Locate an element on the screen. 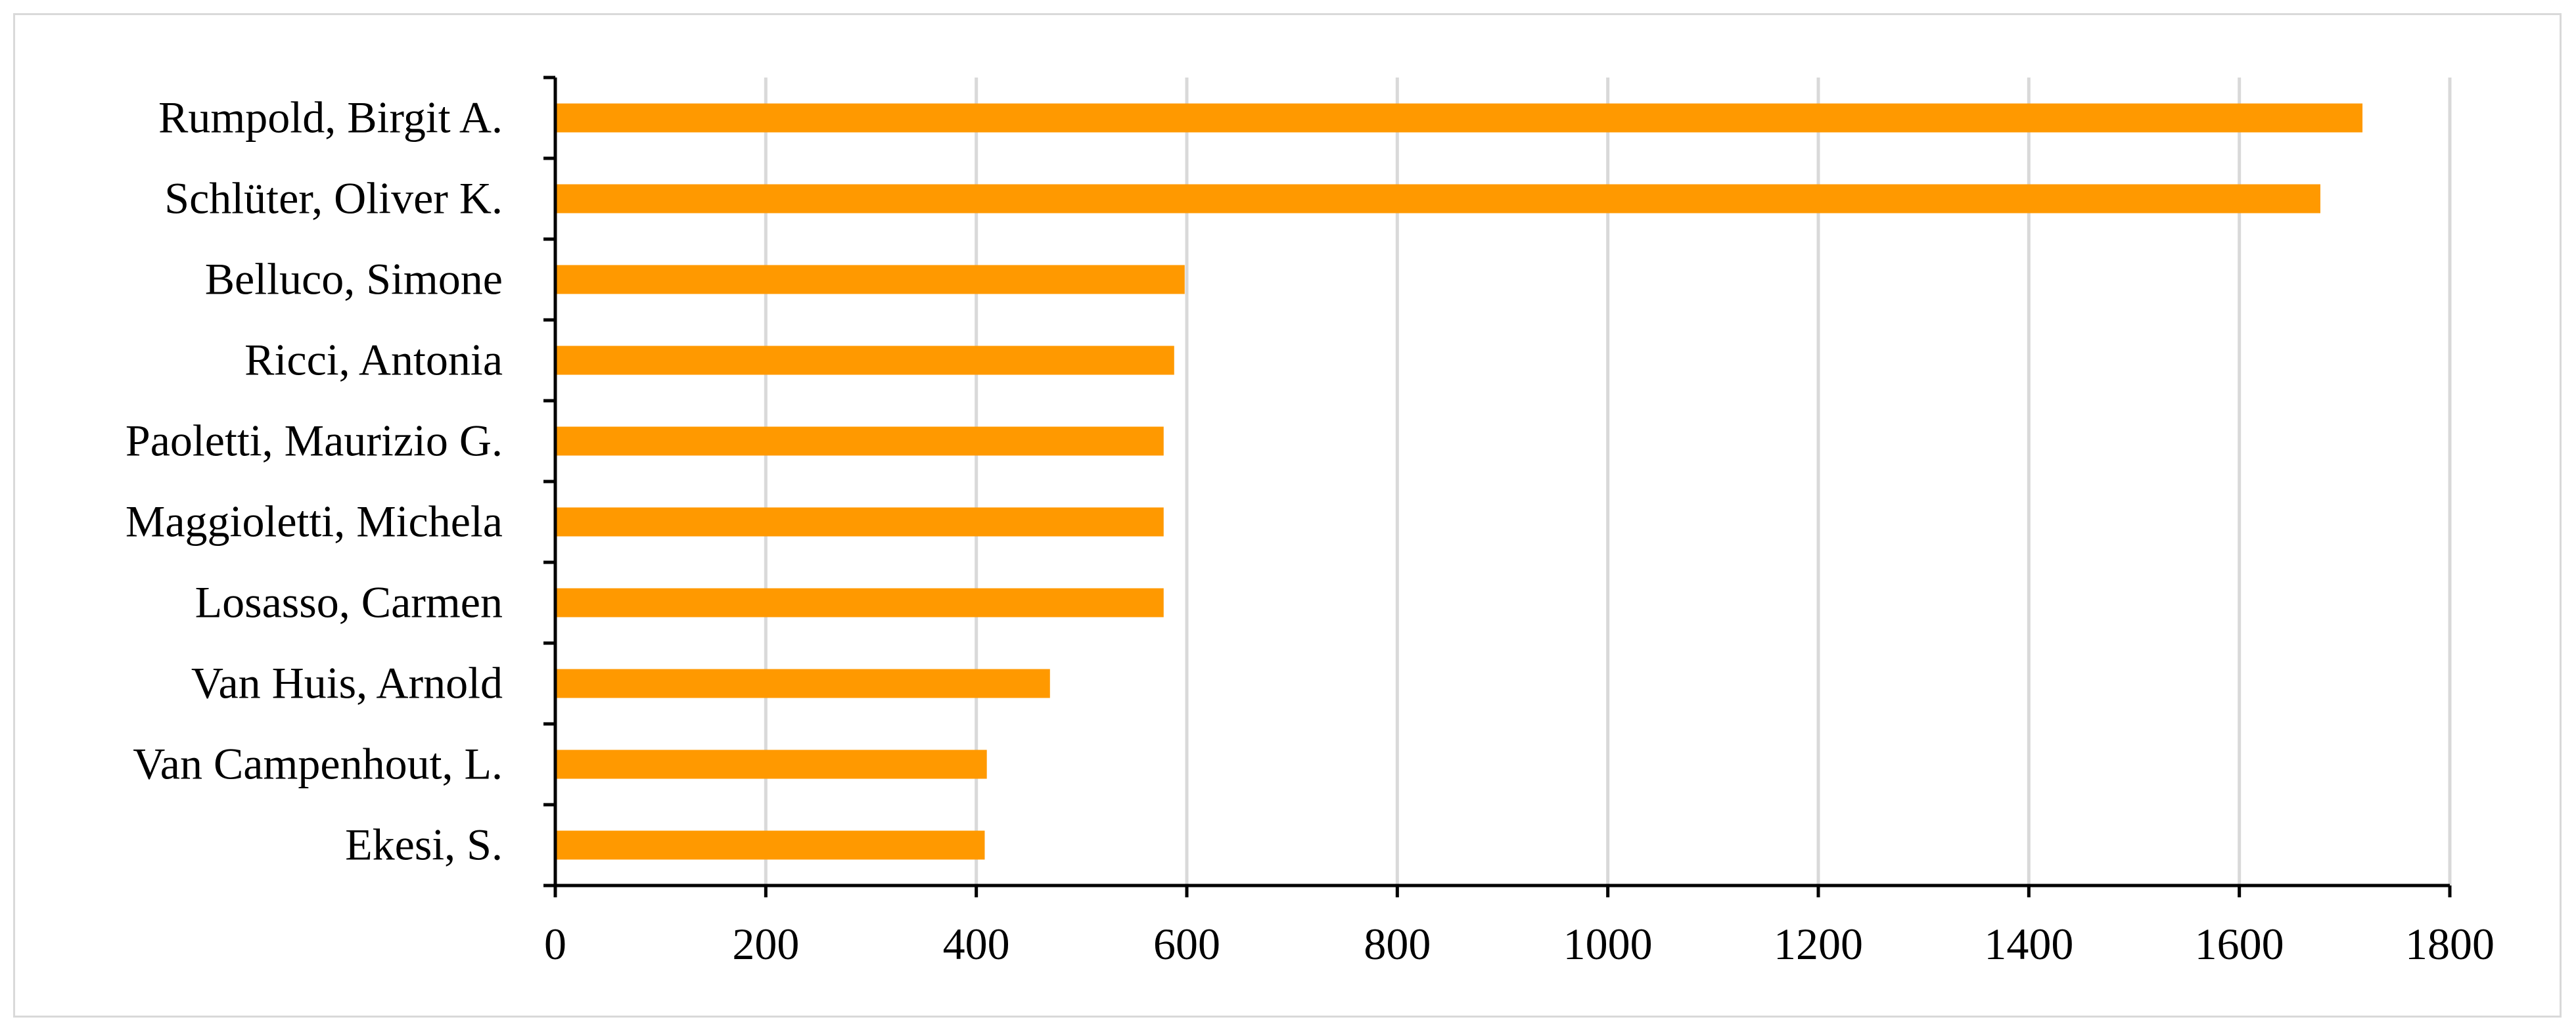  category-label: Paoletti, Maurizio G. is located at coordinates (315, 441).